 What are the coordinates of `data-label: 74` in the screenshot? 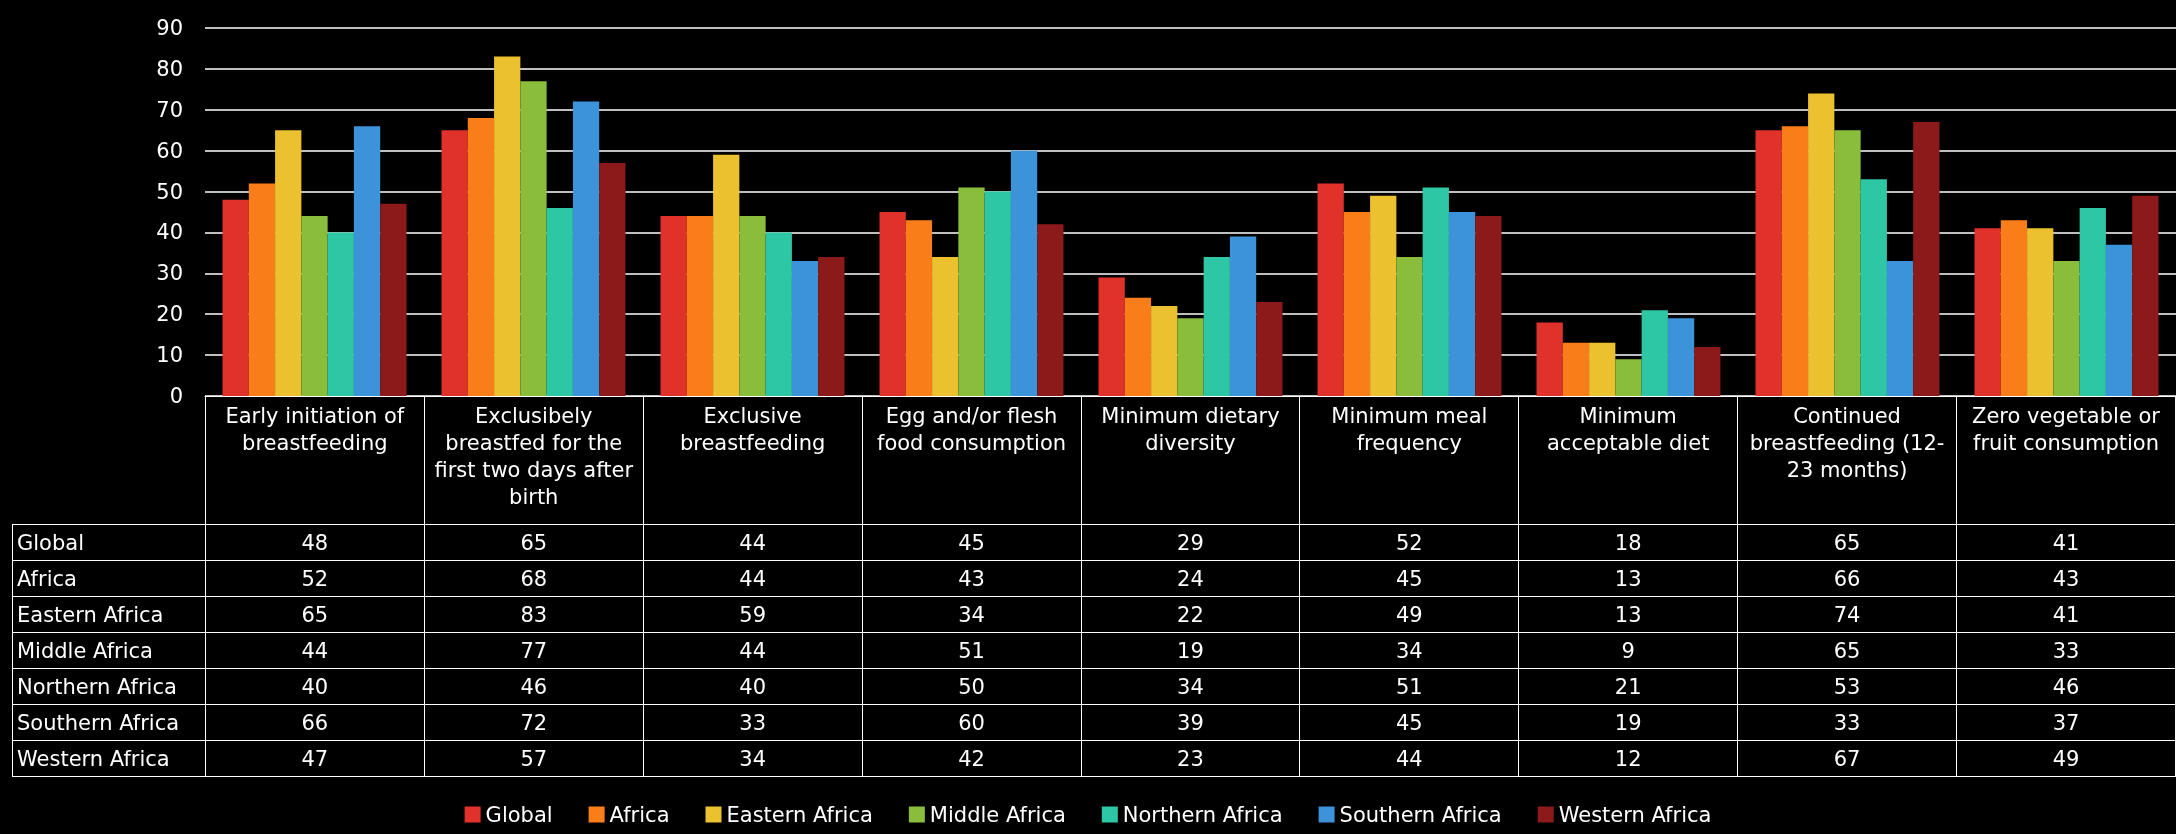 It's located at (1847, 614).